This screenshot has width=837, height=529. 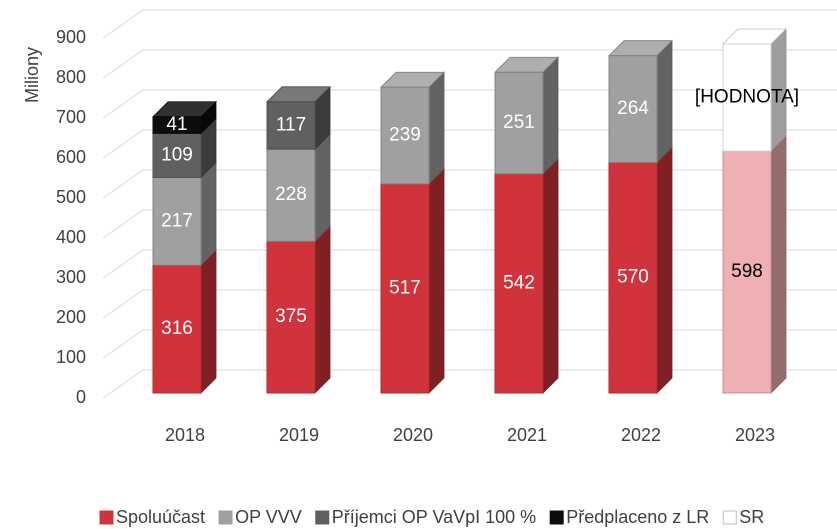 What do you see at coordinates (71, 117) in the screenshot?
I see `y-tick-label: 700` at bounding box center [71, 117].